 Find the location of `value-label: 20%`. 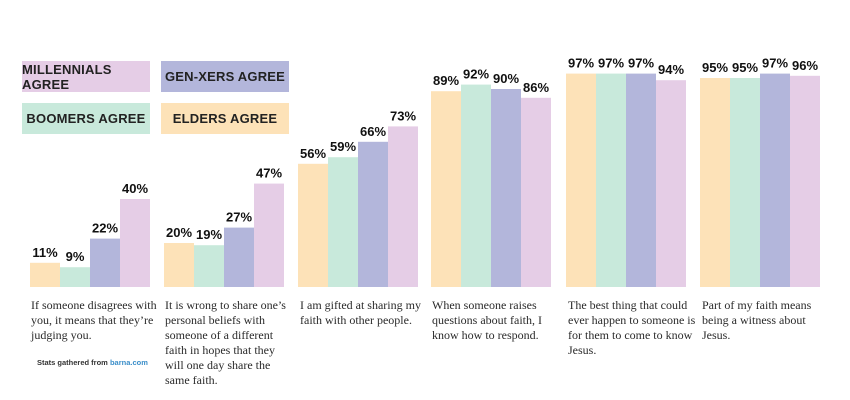

value-label: 20% is located at coordinates (179, 232).